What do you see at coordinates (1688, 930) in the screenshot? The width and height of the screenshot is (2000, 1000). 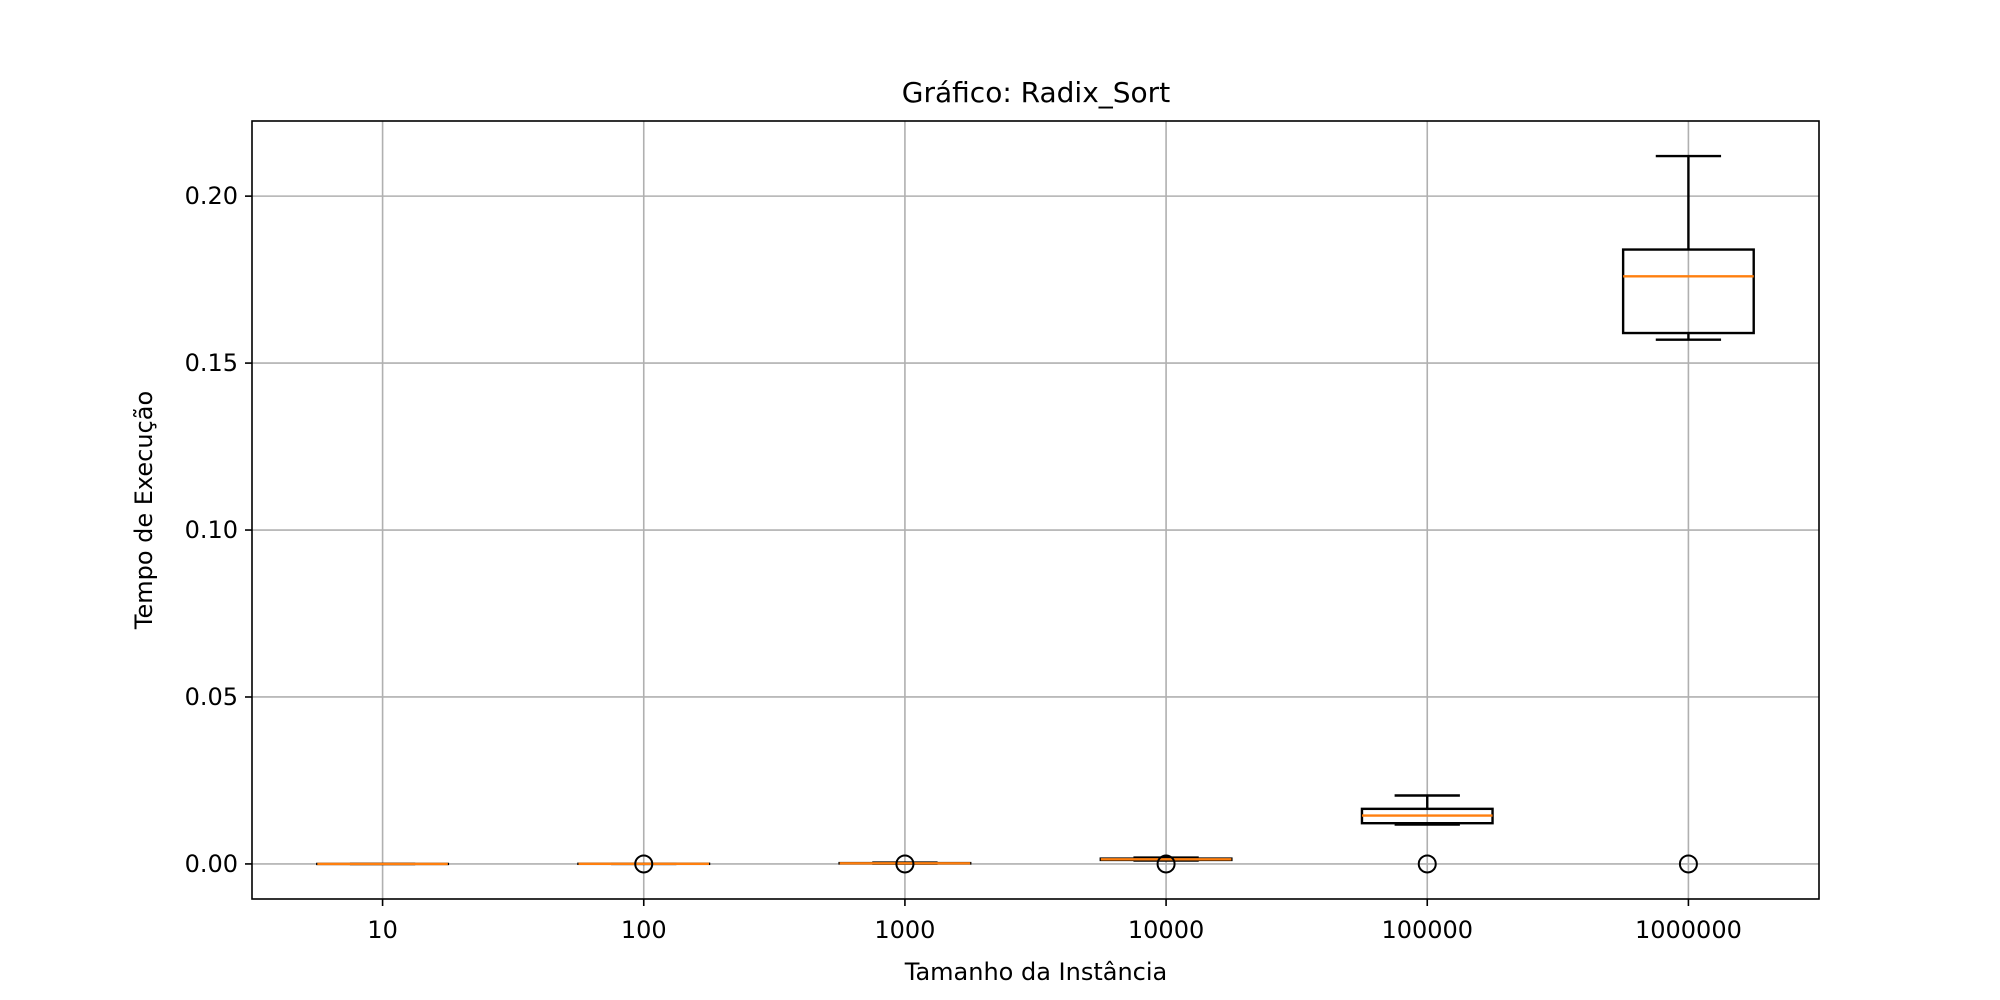 I see `x-tick-label: 1000000` at bounding box center [1688, 930].